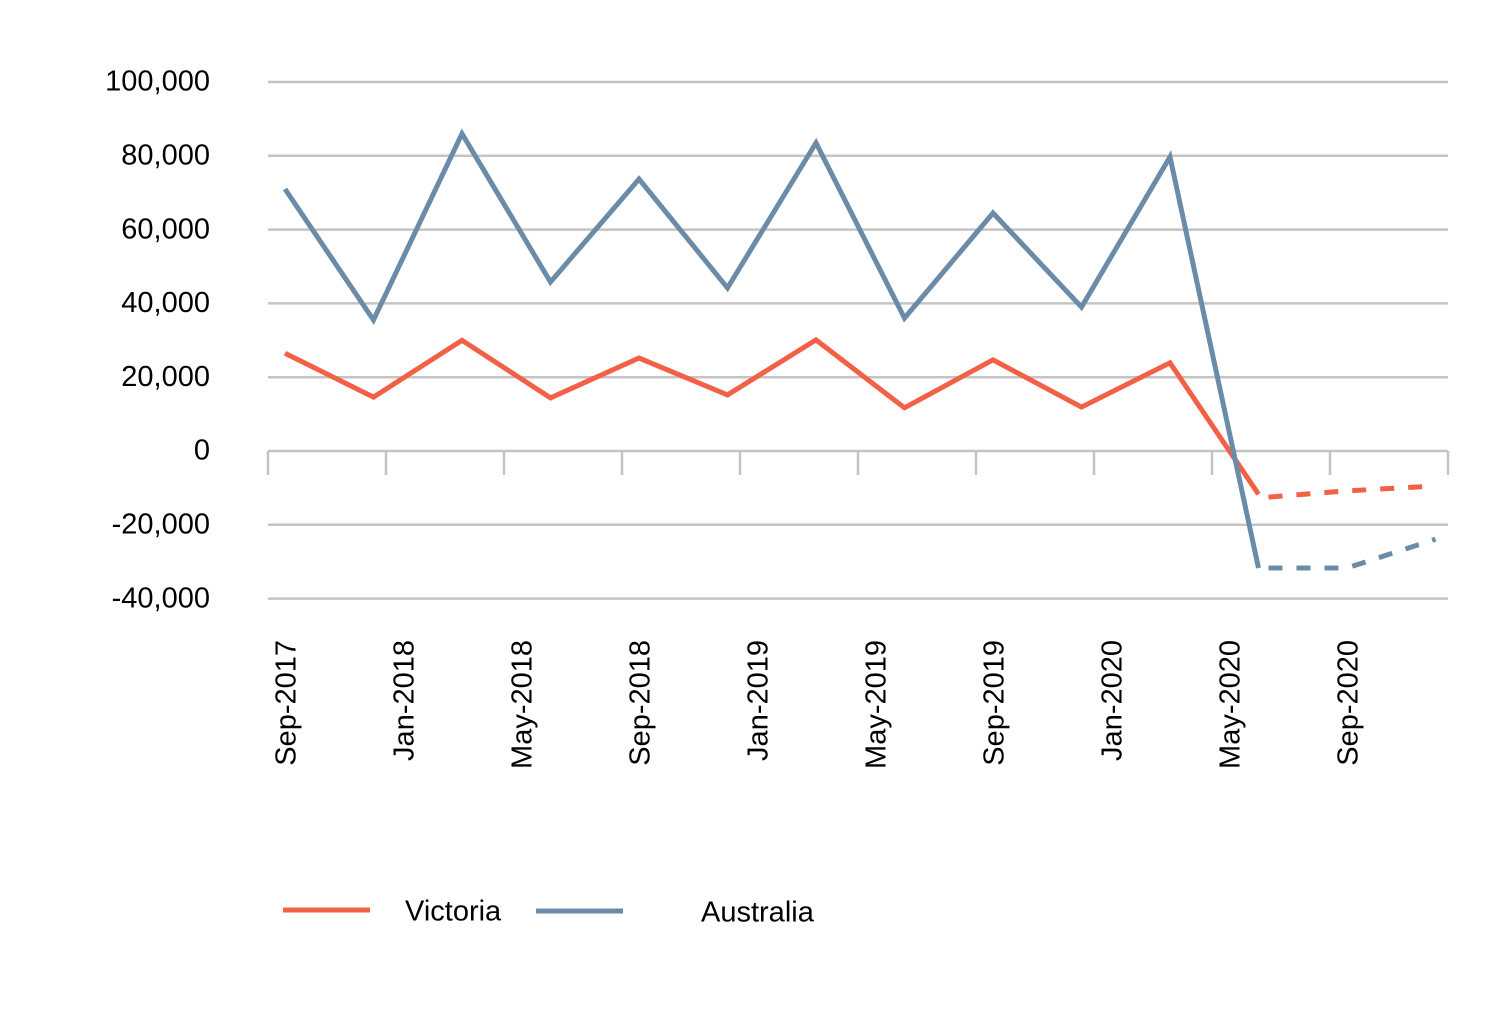 The image size is (1500, 1029). What do you see at coordinates (161, 598) in the screenshot?
I see `y-tick-label: -40,000` at bounding box center [161, 598].